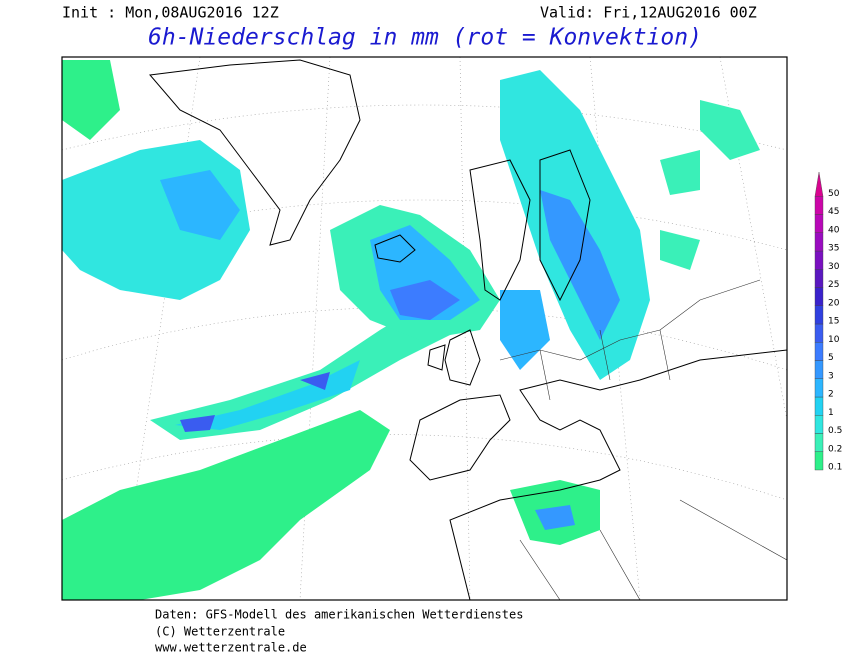  I want to click on legend-label: 15, so click(833, 322).